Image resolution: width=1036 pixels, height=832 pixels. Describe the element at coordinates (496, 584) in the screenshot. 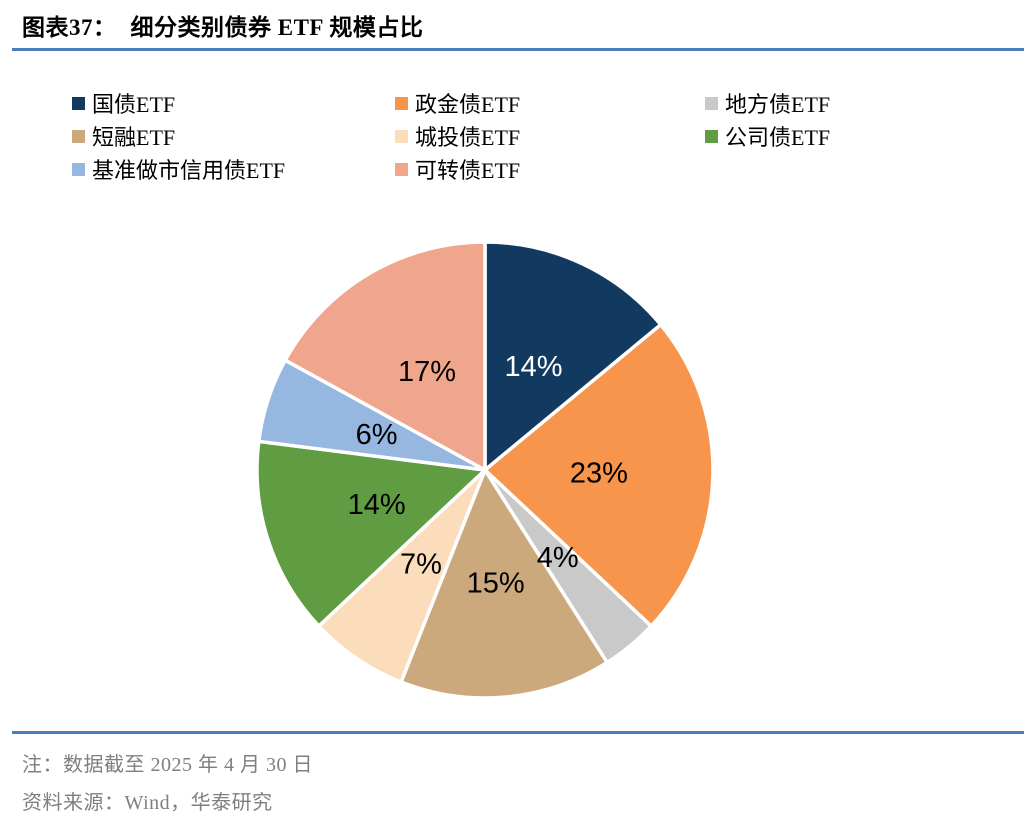

I see `pie-slice-label: 15%` at that location.